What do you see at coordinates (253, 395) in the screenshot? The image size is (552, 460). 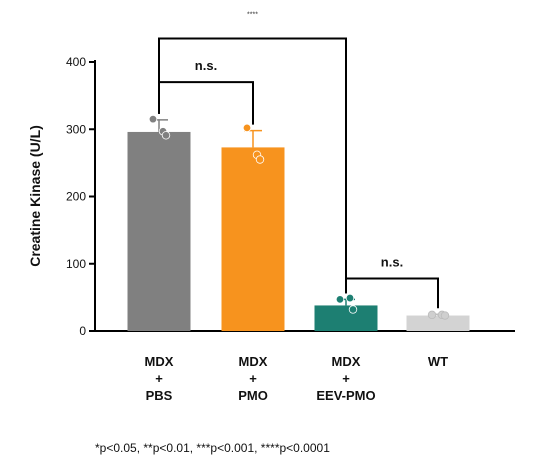 I see `x-category-label: PMO` at bounding box center [253, 395].